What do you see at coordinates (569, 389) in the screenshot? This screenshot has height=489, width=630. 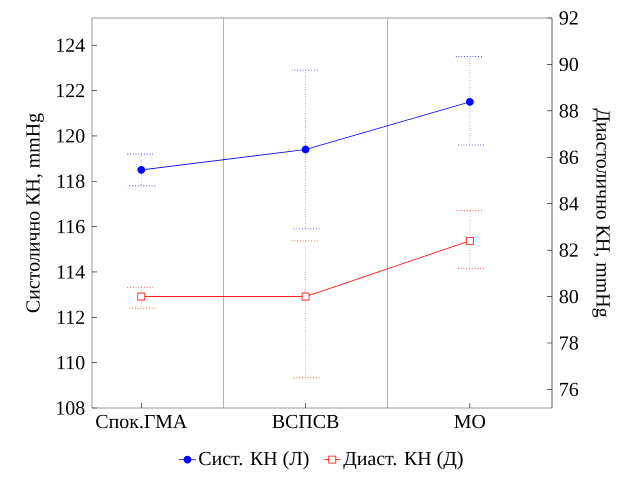 I see `y2-tick-label: 76` at bounding box center [569, 389].